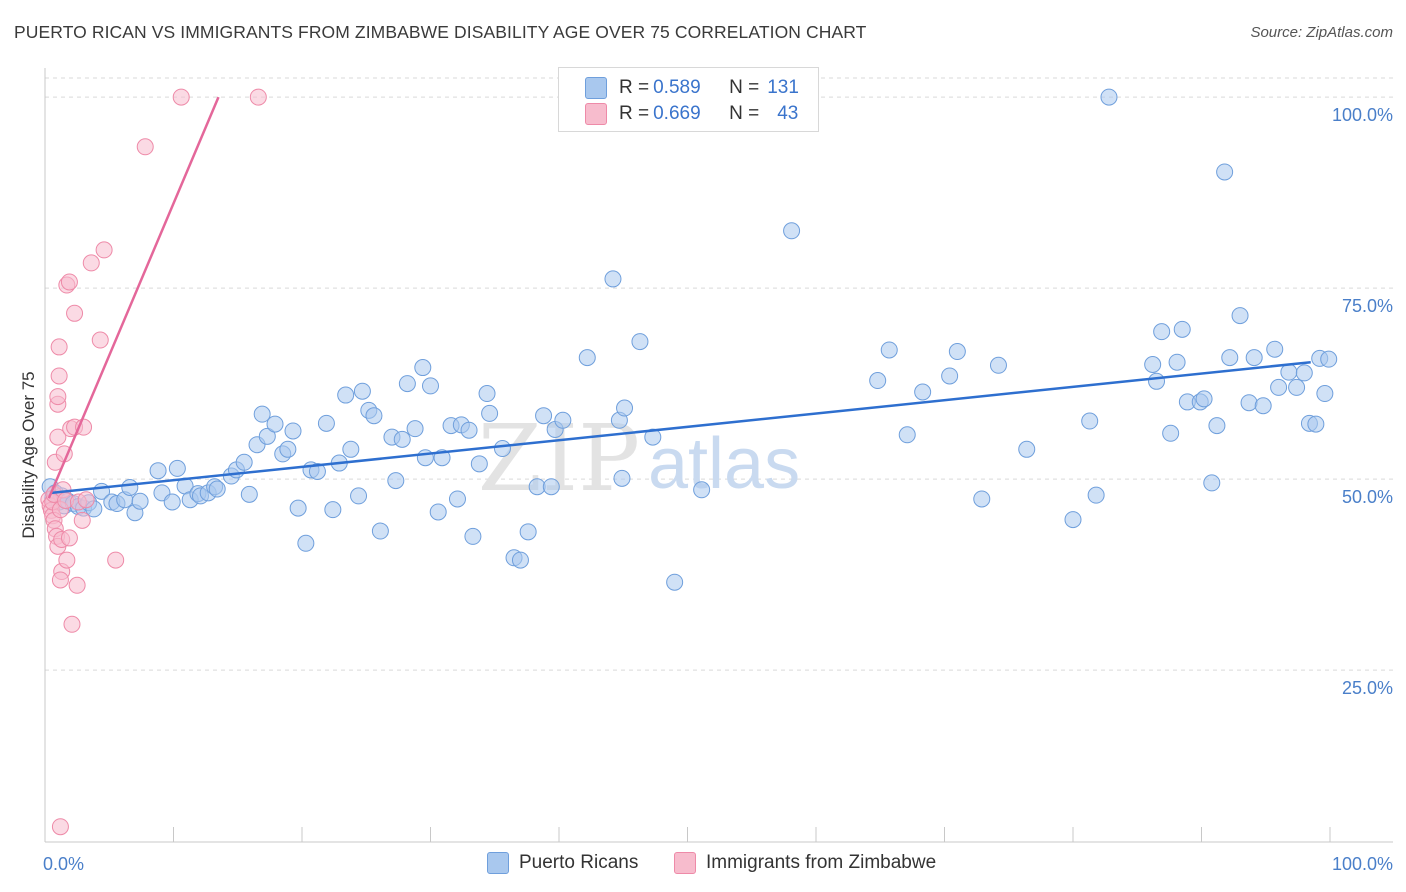 This screenshot has width=1406, height=892. Describe the element at coordinates (677, 113) in the screenshot. I see `legend-r-value: 0.669` at that location.